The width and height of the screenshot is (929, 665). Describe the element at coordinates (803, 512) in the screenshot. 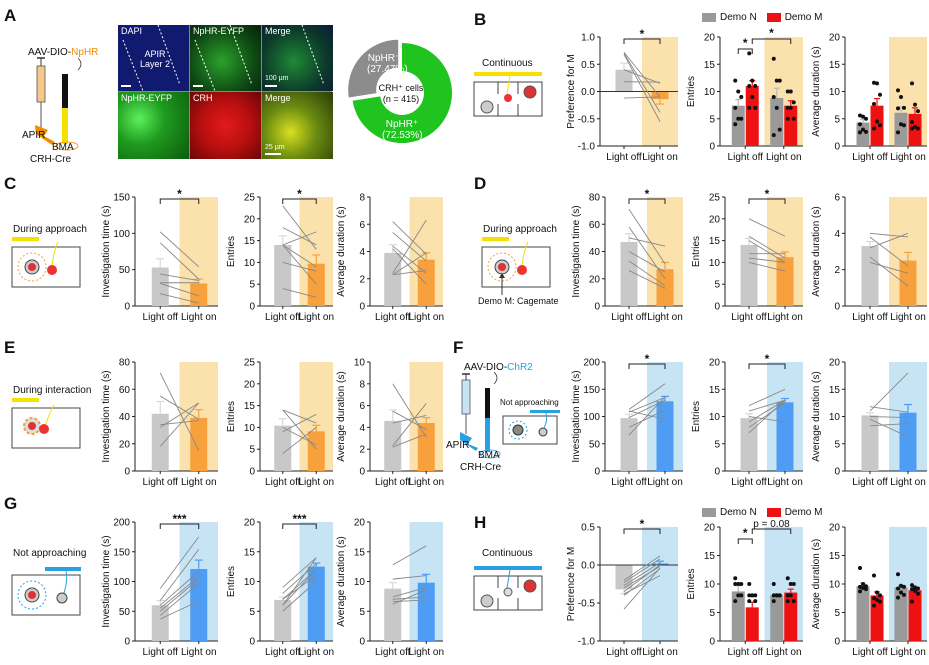

I see `legend-label-demo-m: Demo M` at that location.